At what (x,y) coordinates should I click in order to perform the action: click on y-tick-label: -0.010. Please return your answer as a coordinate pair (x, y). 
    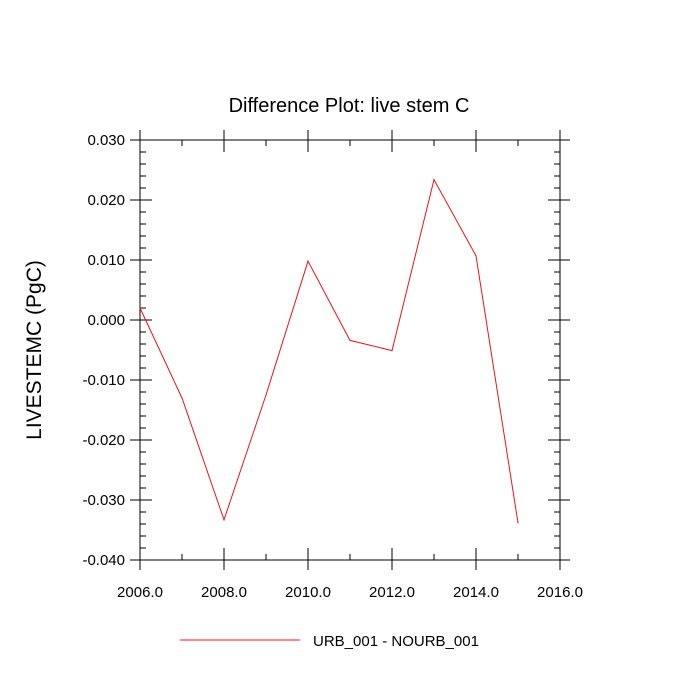
    Looking at the image, I should click on (103, 380).